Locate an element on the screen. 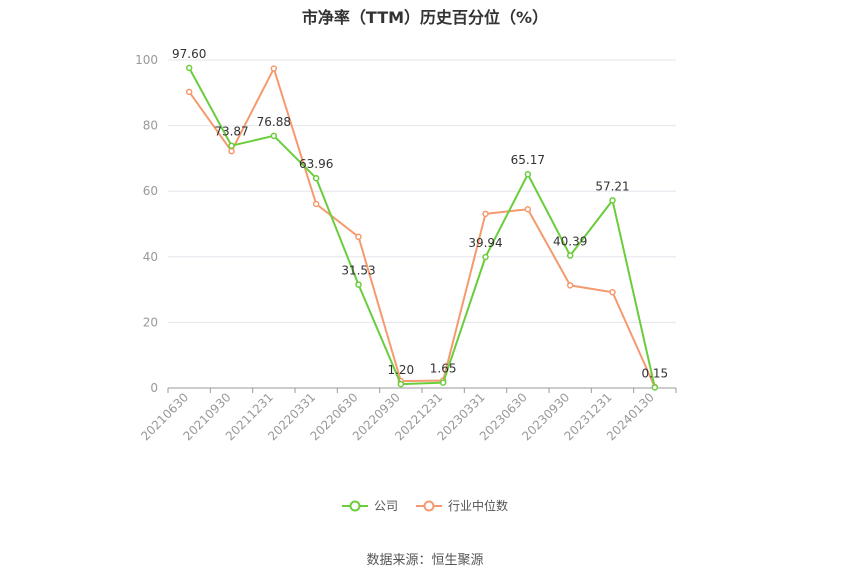 The image size is (850, 574). legend-item-company: 公司 is located at coordinates (369, 505).